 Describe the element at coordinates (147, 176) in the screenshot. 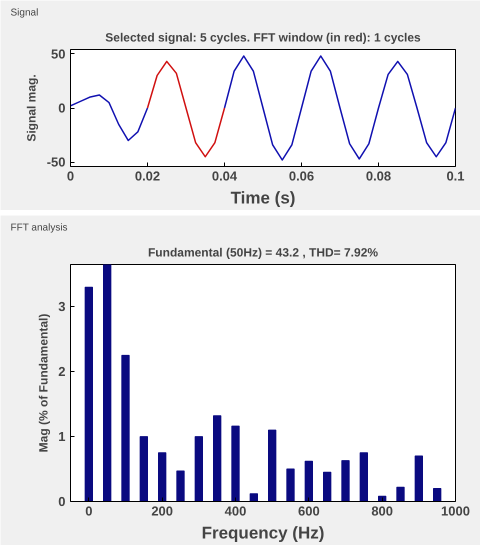

I see `x-tick-label: 0.02` at that location.